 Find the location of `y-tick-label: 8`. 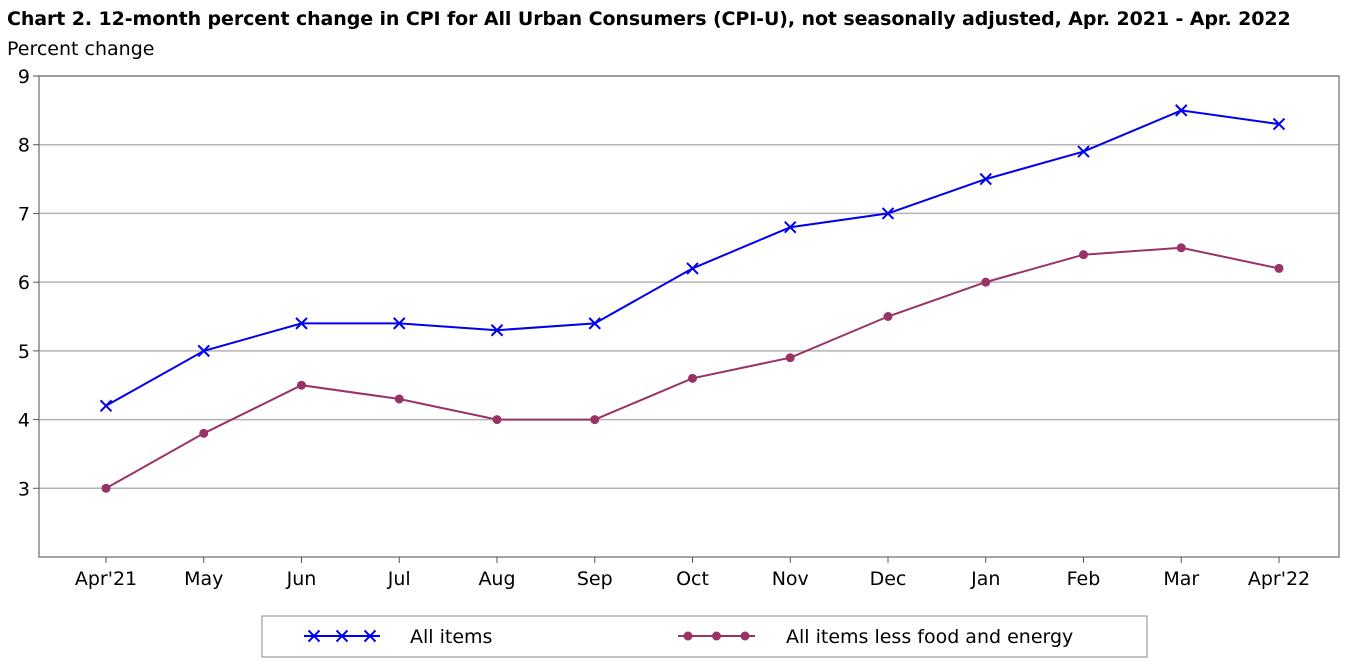

y-tick-label: 8 is located at coordinates (24, 146).